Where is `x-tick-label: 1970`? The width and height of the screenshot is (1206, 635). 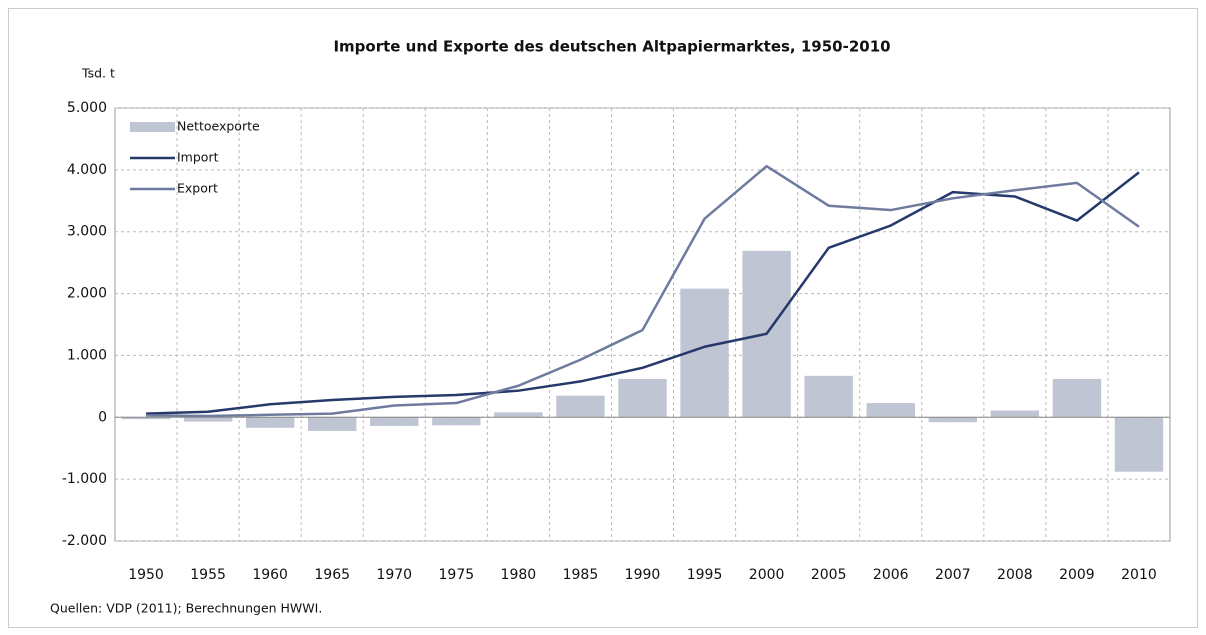 x-tick-label: 1970 is located at coordinates (394, 575).